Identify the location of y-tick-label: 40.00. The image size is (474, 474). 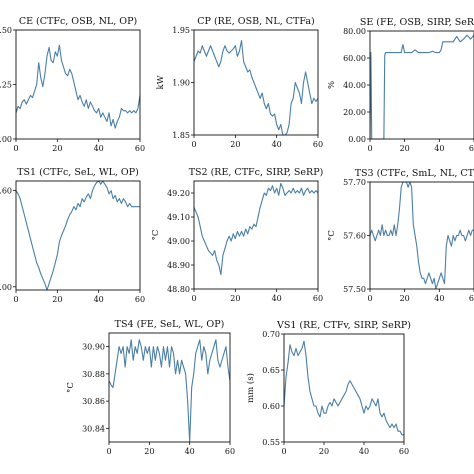
(354, 85).